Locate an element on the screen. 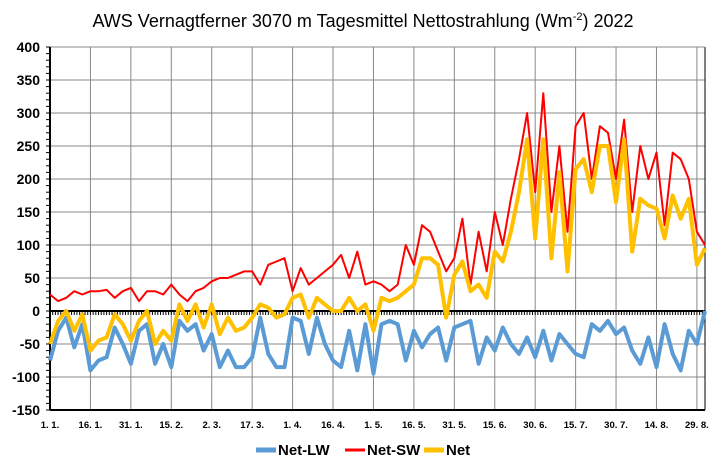 The height and width of the screenshot is (469, 726). x-tick-label: 16. 5. is located at coordinates (414, 425).